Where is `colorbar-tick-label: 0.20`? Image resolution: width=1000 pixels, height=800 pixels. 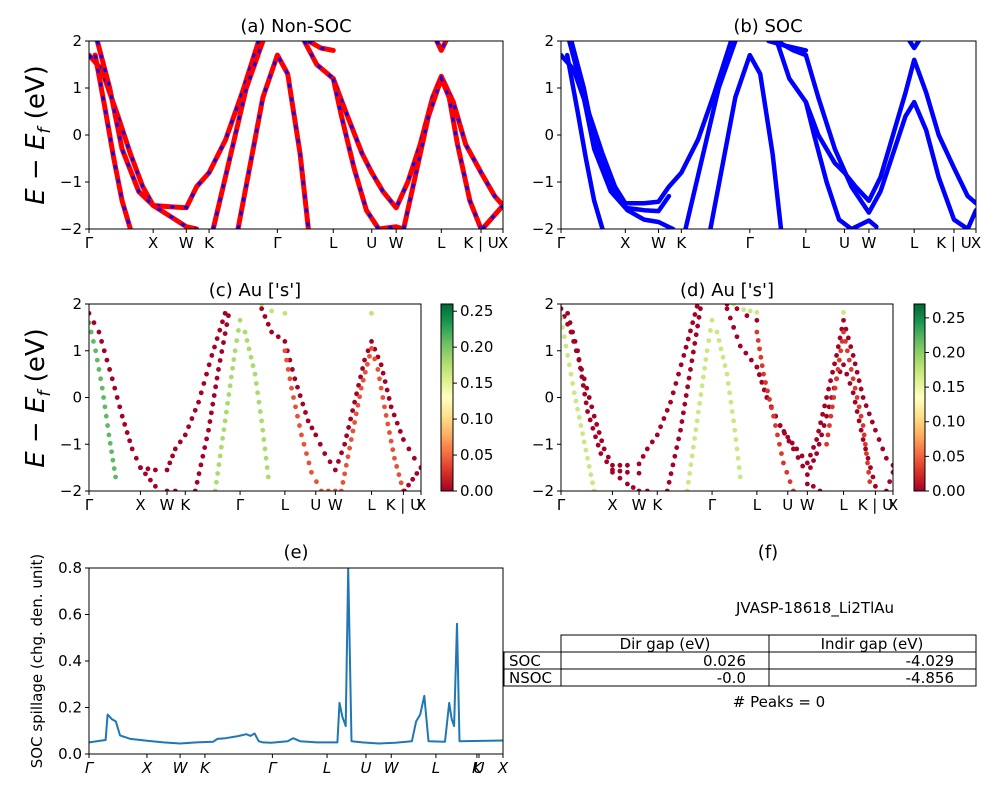 colorbar-tick-label: 0.20 is located at coordinates (948, 352).